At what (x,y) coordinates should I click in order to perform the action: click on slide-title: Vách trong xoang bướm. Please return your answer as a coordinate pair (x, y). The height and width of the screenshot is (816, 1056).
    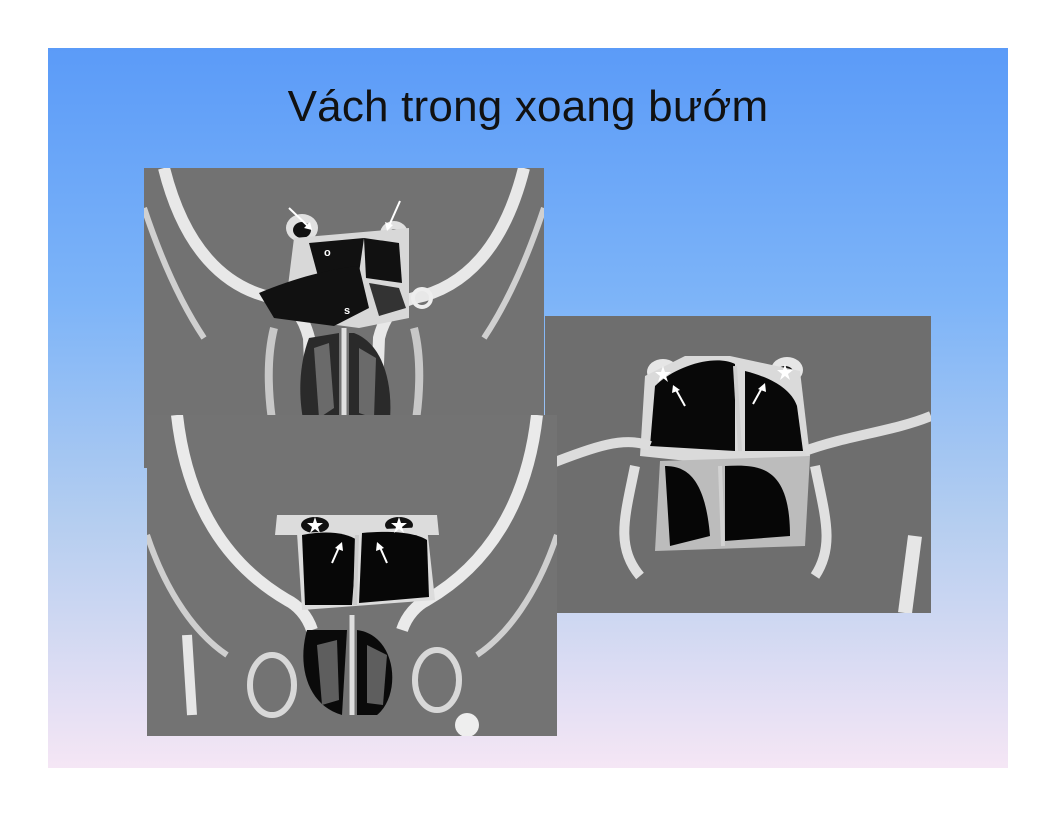
    Looking at the image, I should click on (528, 106).